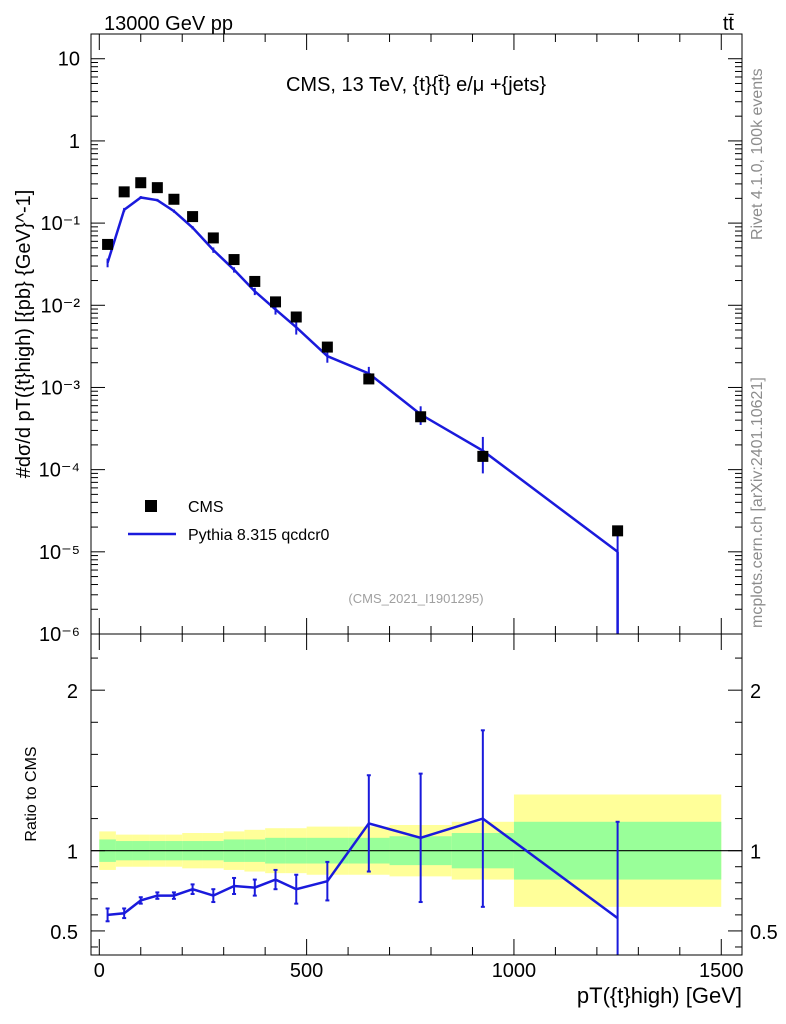 This screenshot has width=786, height=1024. What do you see at coordinates (69, 60) in the screenshot?
I see `y-tick-label: 10` at bounding box center [69, 60].